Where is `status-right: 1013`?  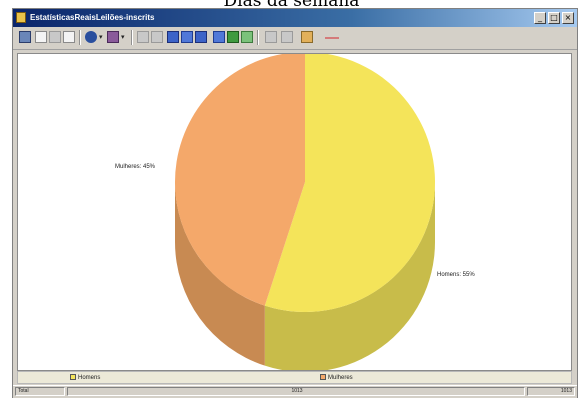 status-right: 1013 is located at coordinates (551, 391).